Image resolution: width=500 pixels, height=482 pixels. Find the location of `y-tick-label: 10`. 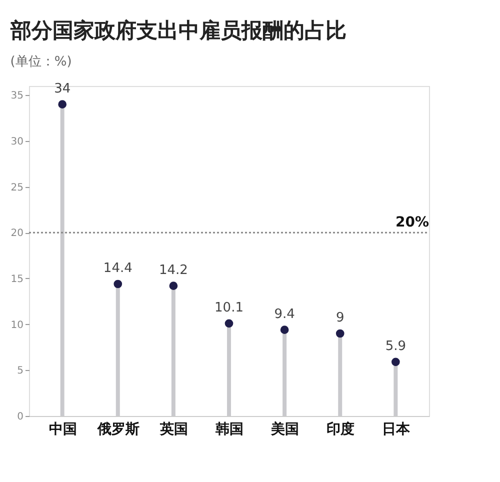

y-tick-label: 10 is located at coordinates (17, 325).